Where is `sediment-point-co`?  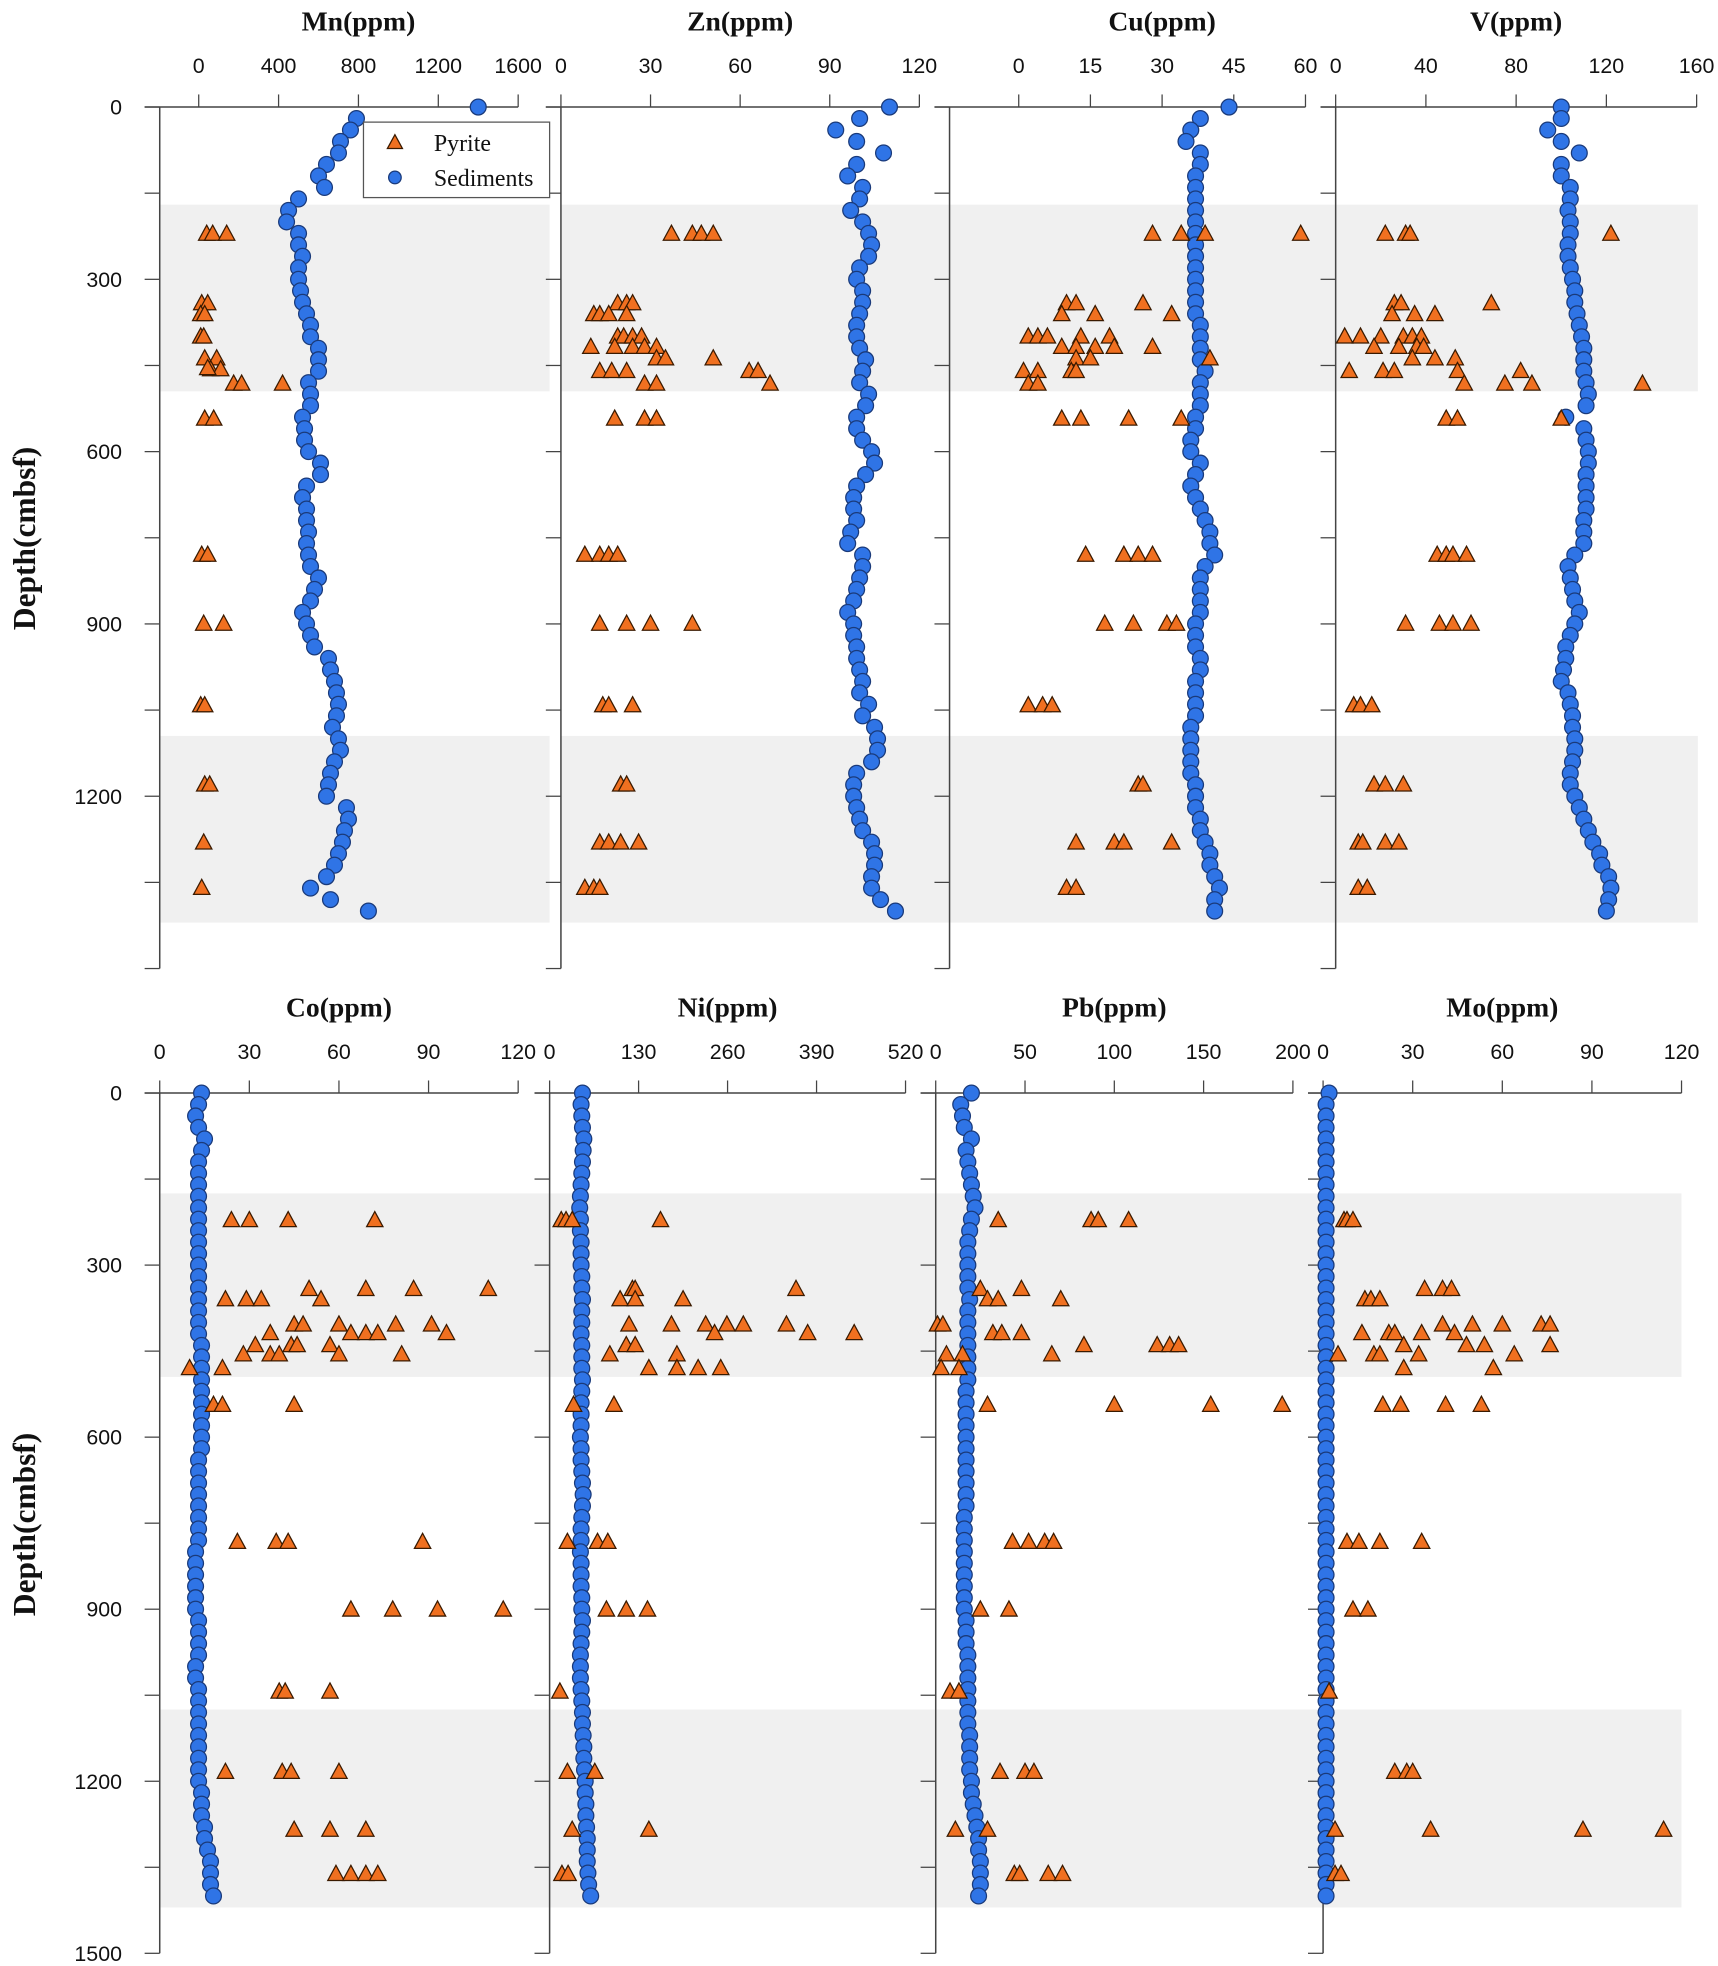 sediment-point-co is located at coordinates (213, 1896).